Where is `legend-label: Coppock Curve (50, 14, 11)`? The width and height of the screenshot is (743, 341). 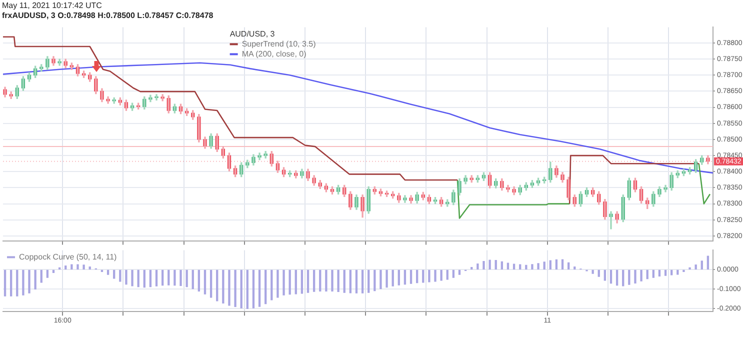 legend-label: Coppock Curve (50, 14, 11) is located at coordinates (68, 257).